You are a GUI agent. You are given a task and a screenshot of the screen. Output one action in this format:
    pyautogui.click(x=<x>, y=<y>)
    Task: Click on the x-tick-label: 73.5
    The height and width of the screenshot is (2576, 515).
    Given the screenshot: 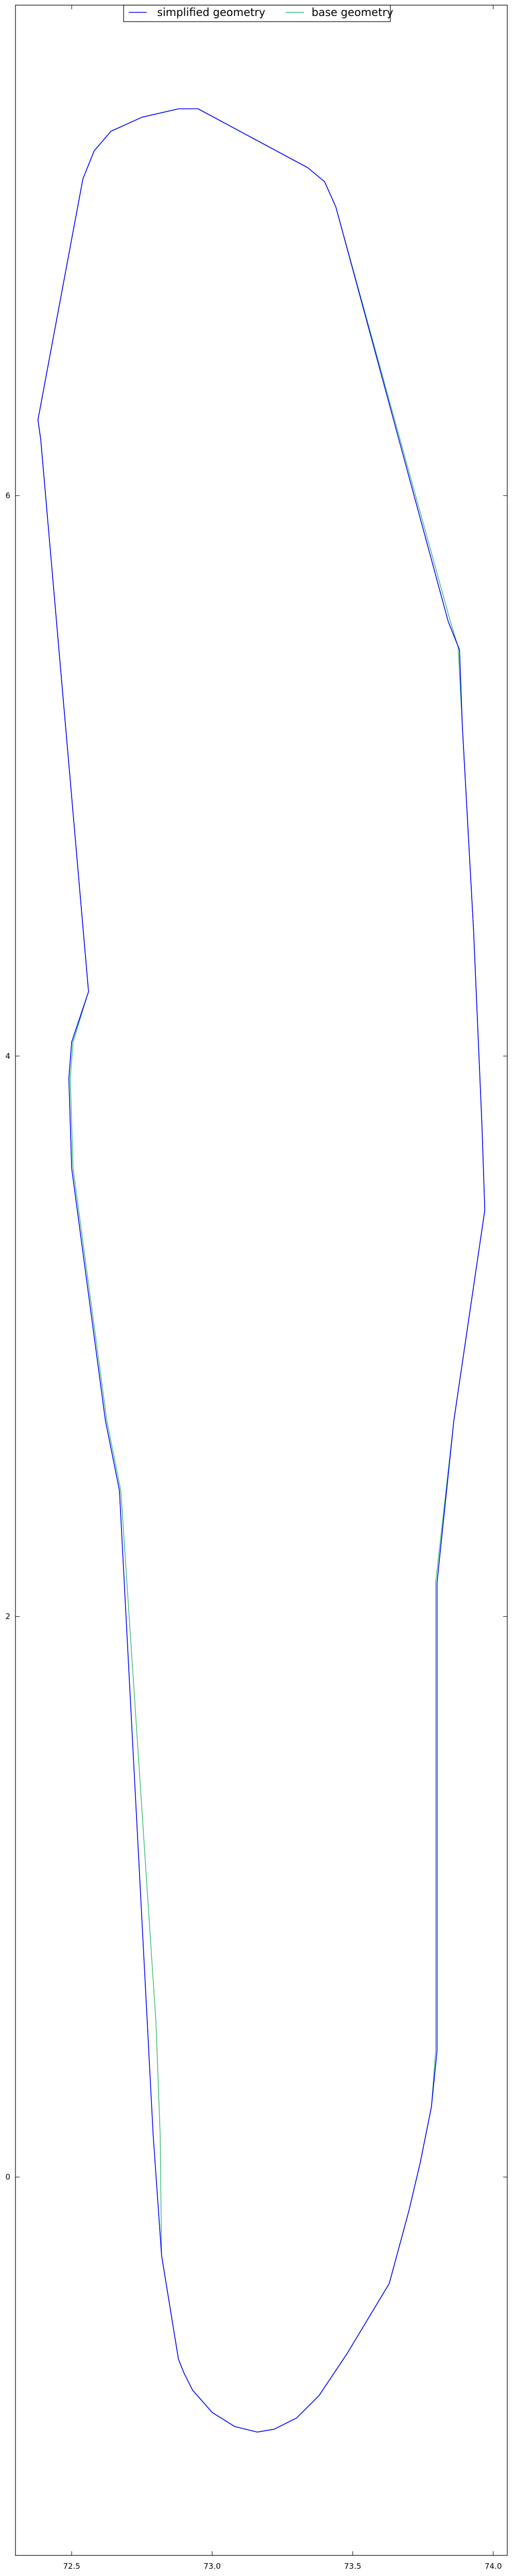 What is the action you would take?
    pyautogui.click(x=352, y=2566)
    